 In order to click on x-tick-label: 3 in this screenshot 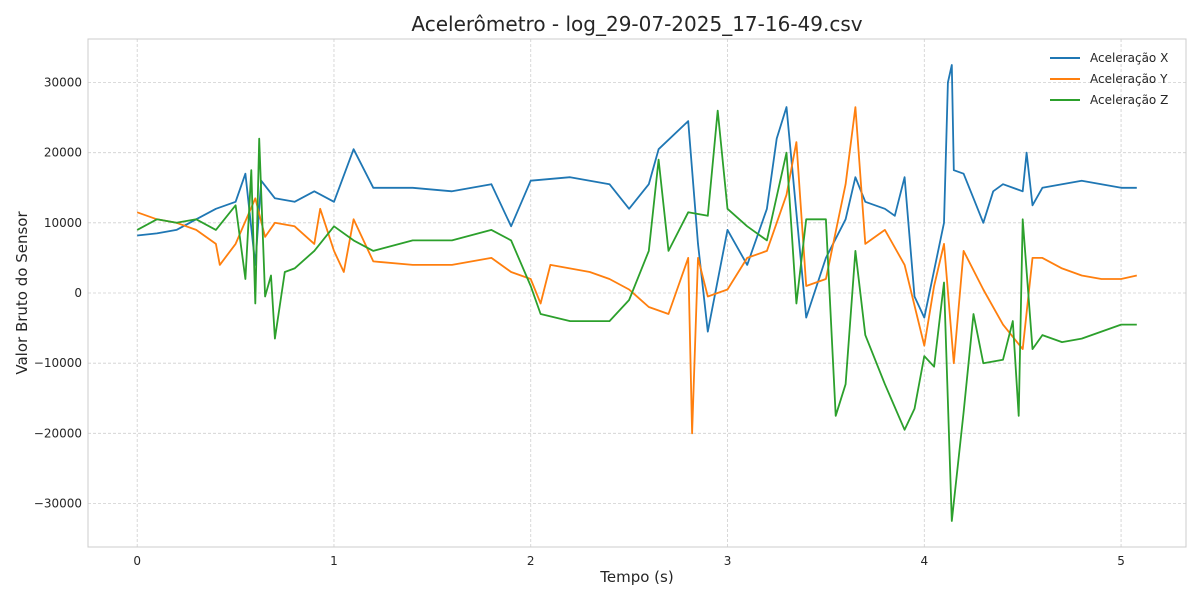, I will do `click(728, 561)`.